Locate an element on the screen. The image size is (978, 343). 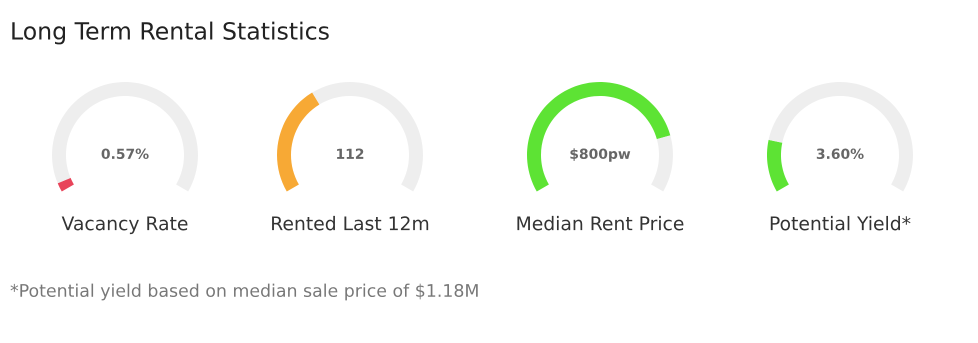
text: Median Rent Price is located at coordinates (600, 223).